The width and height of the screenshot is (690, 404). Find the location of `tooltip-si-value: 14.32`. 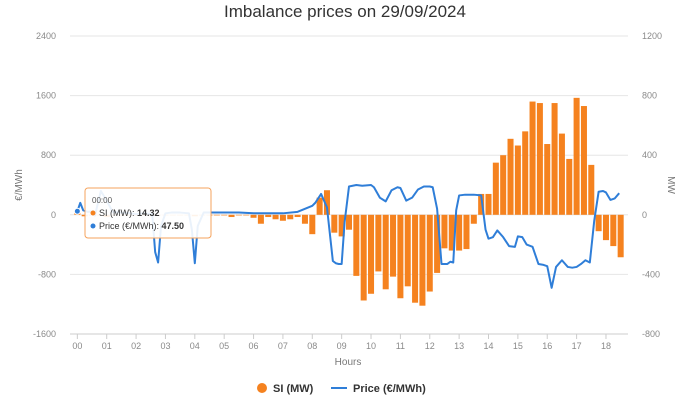

tooltip-si-value: 14.32 is located at coordinates (148, 213).